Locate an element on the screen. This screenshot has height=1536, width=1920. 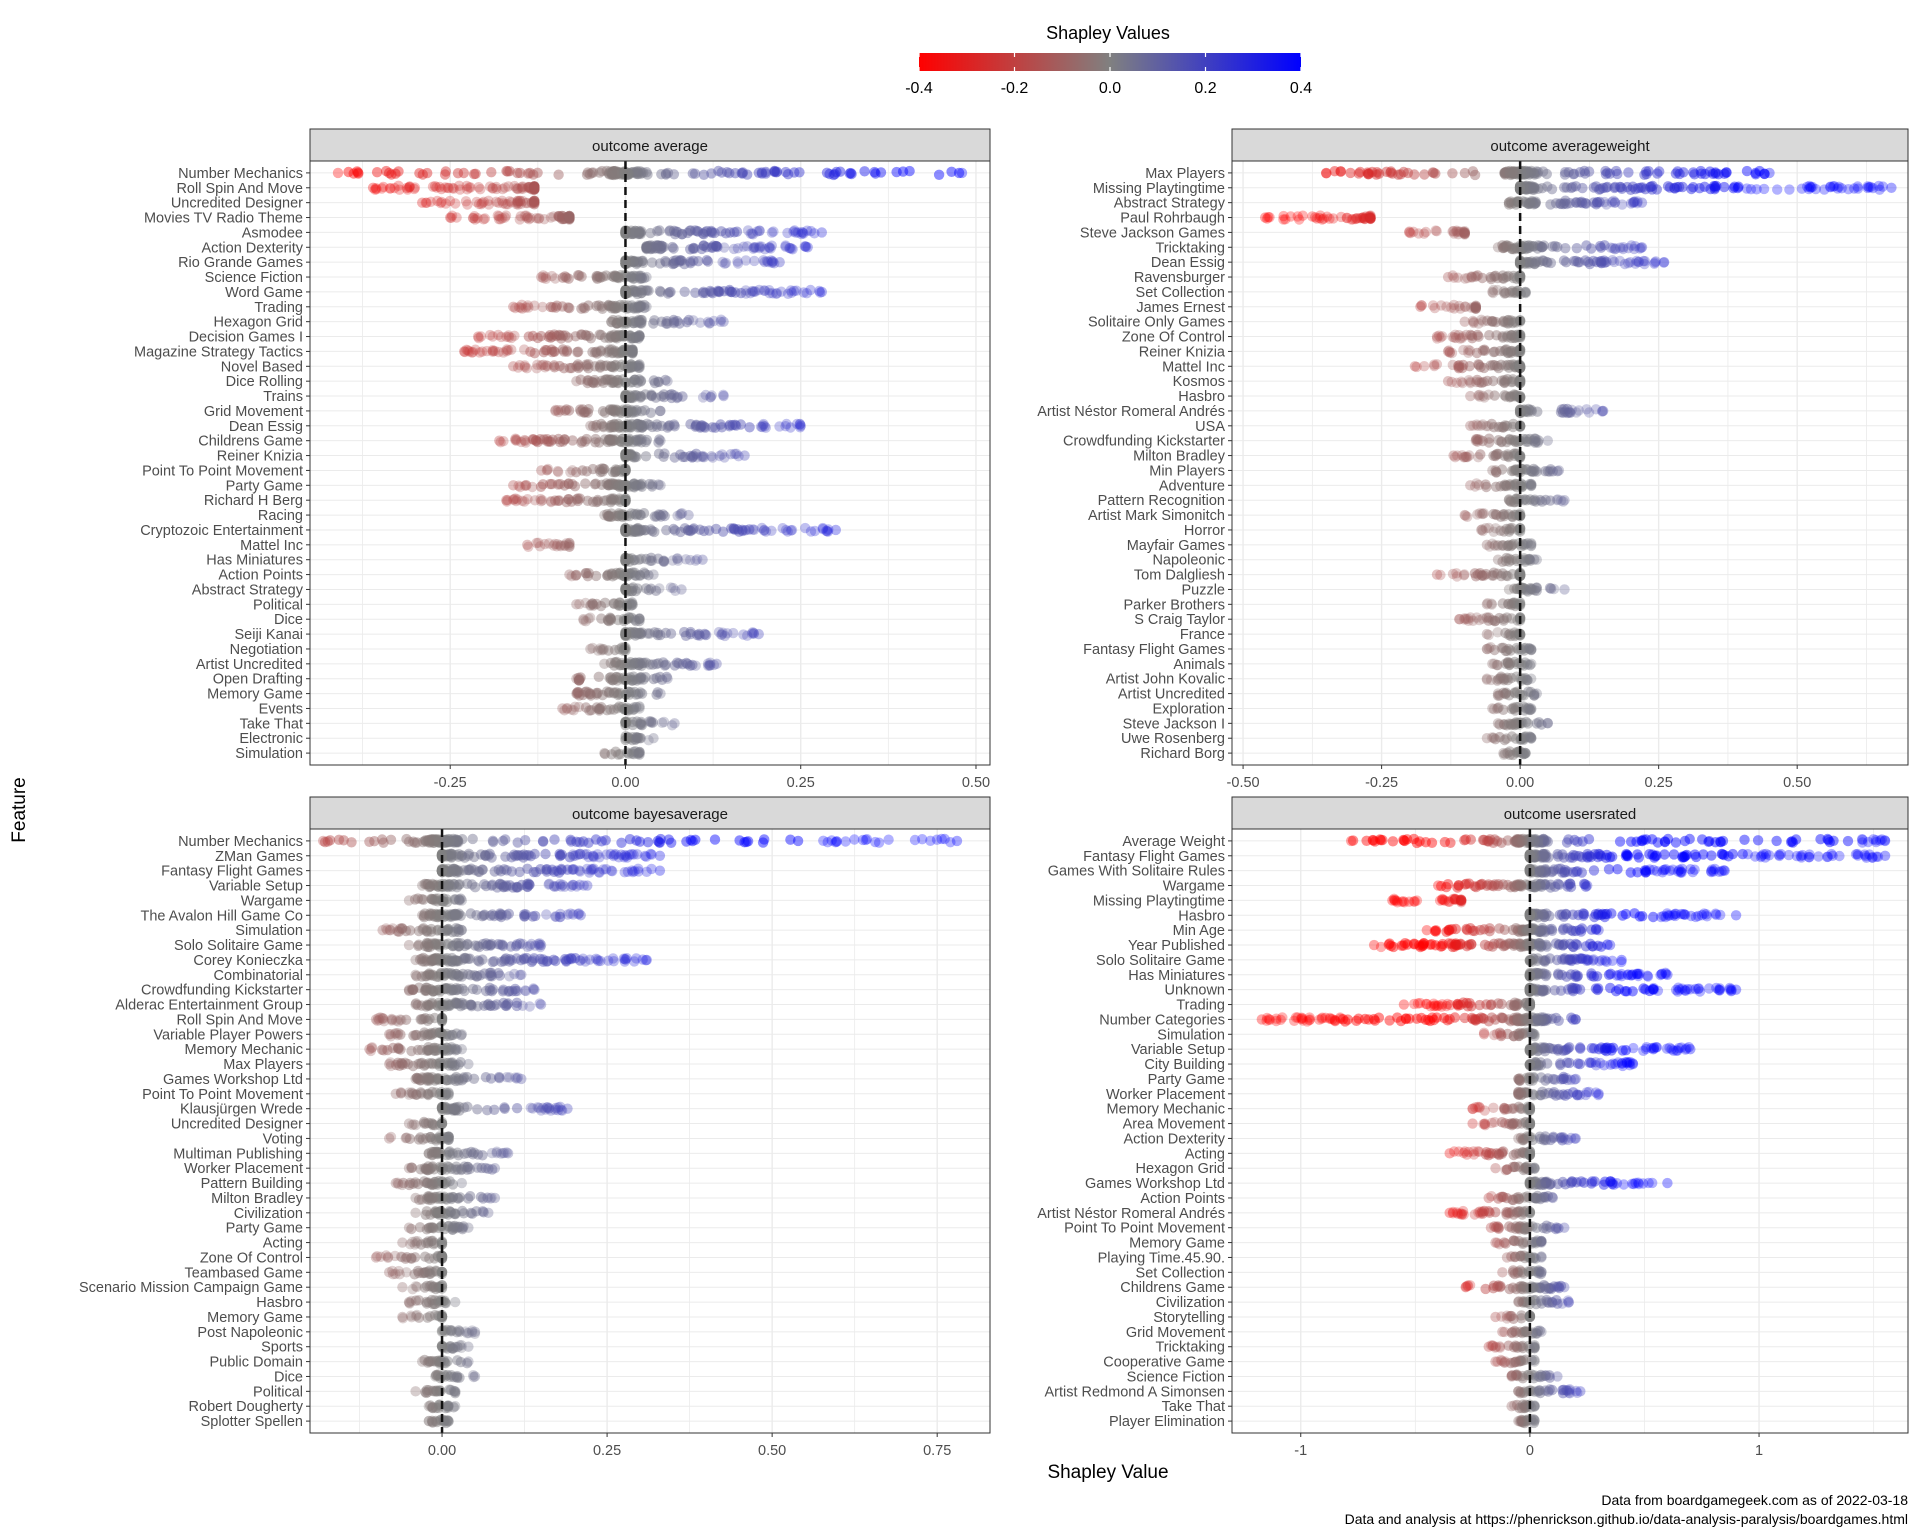
x-tick-label: 0.25 is located at coordinates (801, 783).